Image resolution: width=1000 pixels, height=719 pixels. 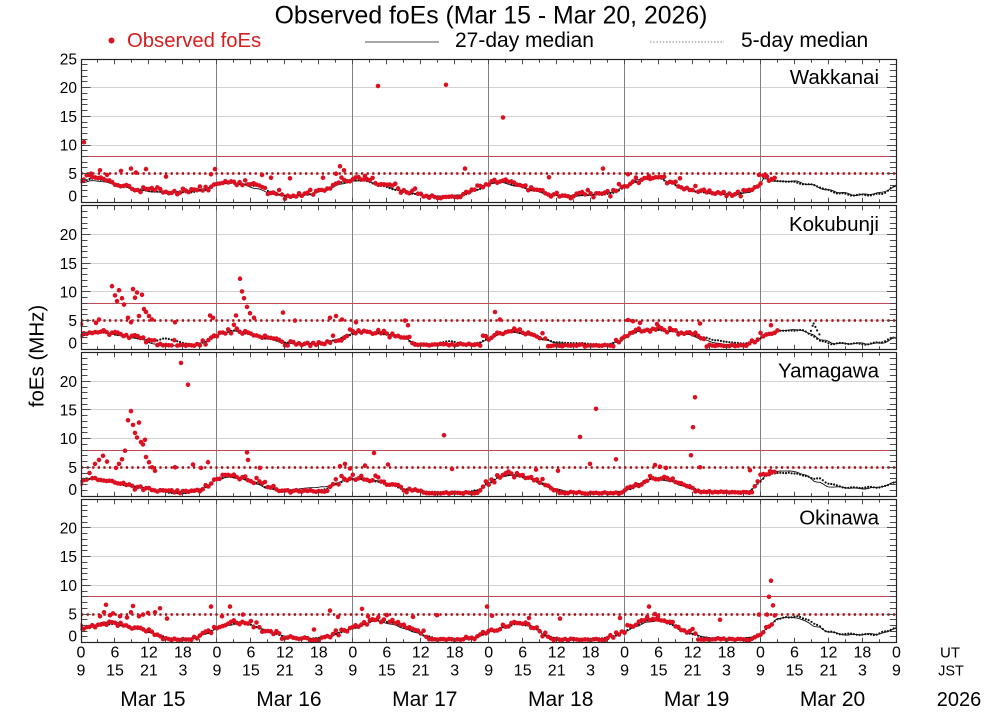 I want to click on svg-text:Observed foEs (Mar 15 - Mar 20: Observed foEs (Mar 15 - Mar 20, 2026), so click(x=491, y=16).